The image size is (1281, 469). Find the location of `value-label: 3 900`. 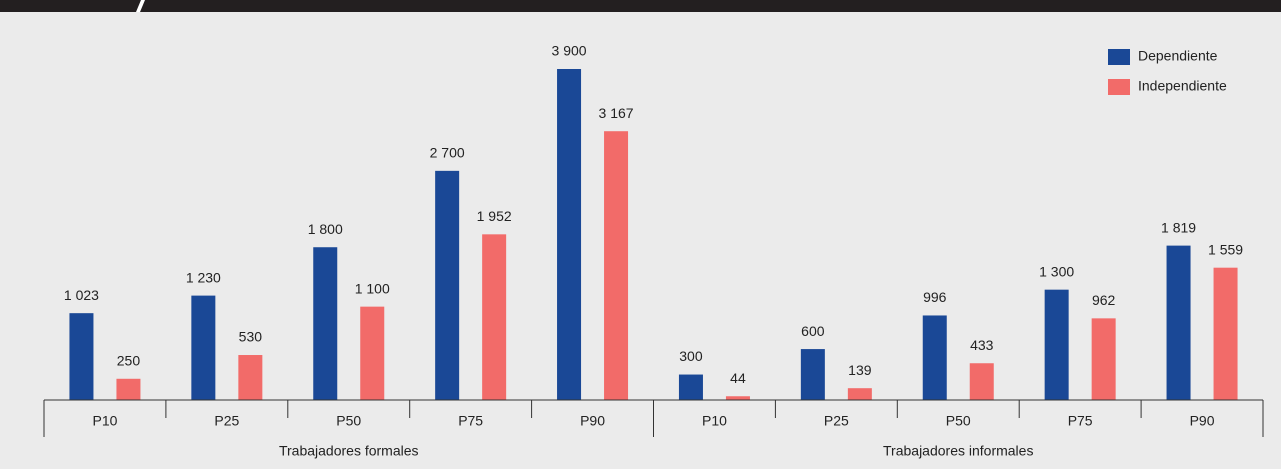

value-label: 3 900 is located at coordinates (569, 51).